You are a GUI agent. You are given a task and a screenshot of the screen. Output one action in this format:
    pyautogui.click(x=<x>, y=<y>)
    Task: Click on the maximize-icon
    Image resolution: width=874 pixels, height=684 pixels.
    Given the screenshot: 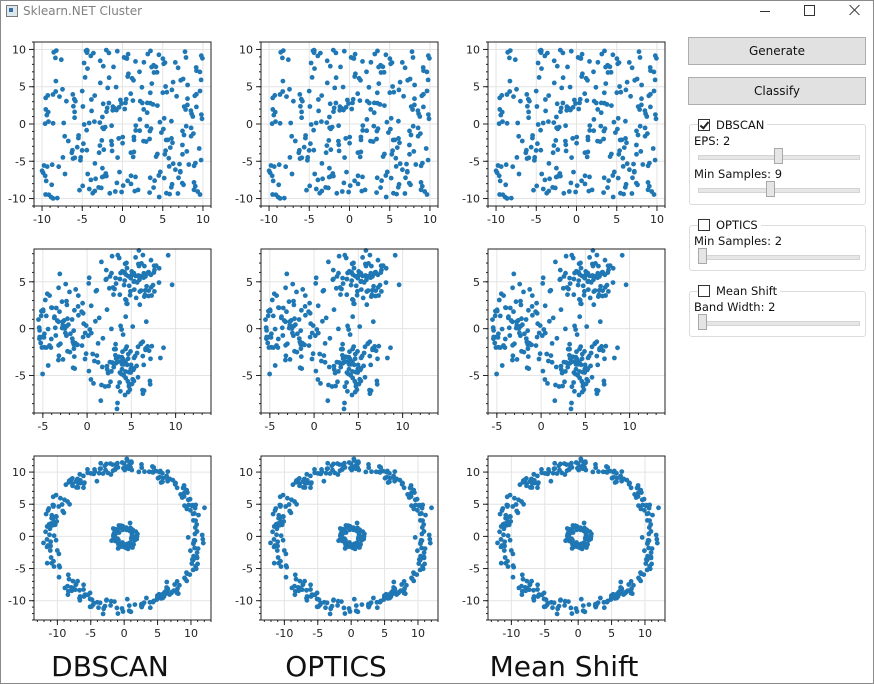 What is the action you would take?
    pyautogui.click(x=810, y=11)
    